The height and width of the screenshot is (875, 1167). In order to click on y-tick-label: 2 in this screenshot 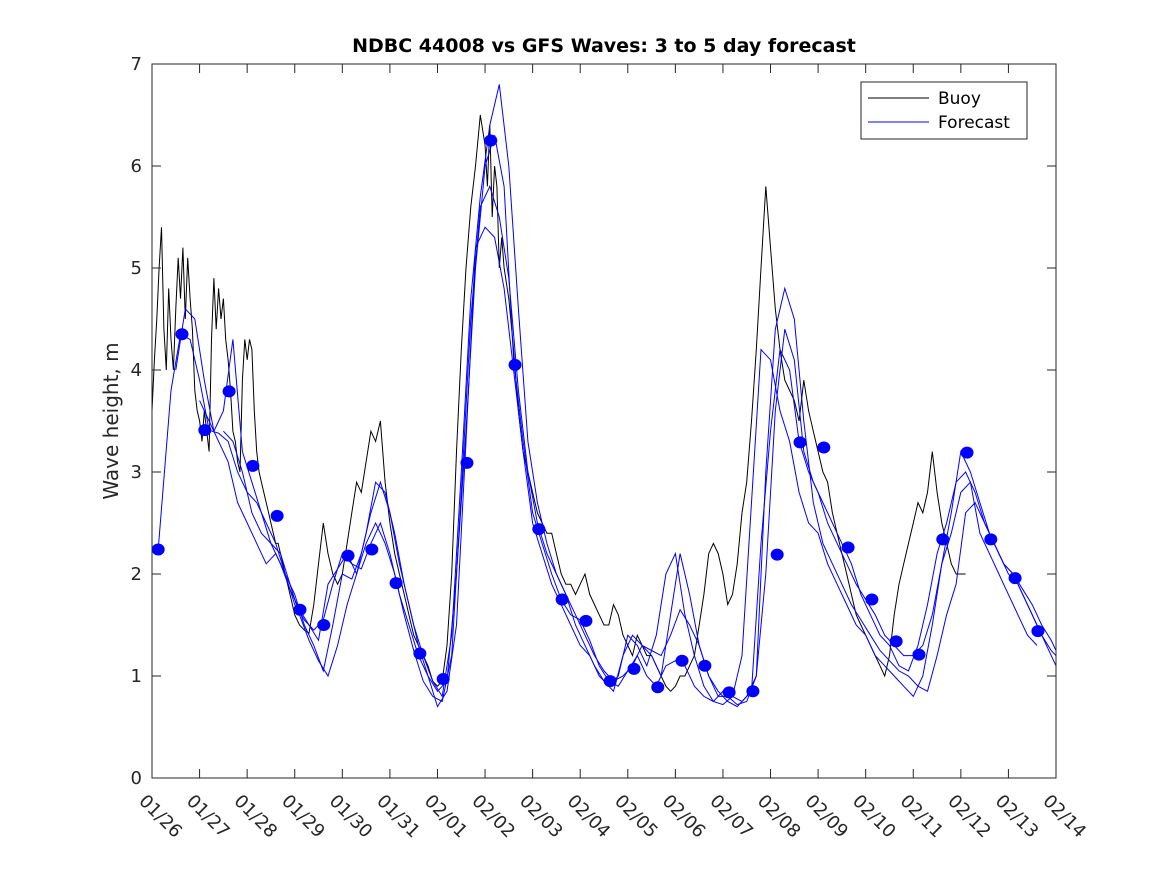, I will do `click(136, 574)`.